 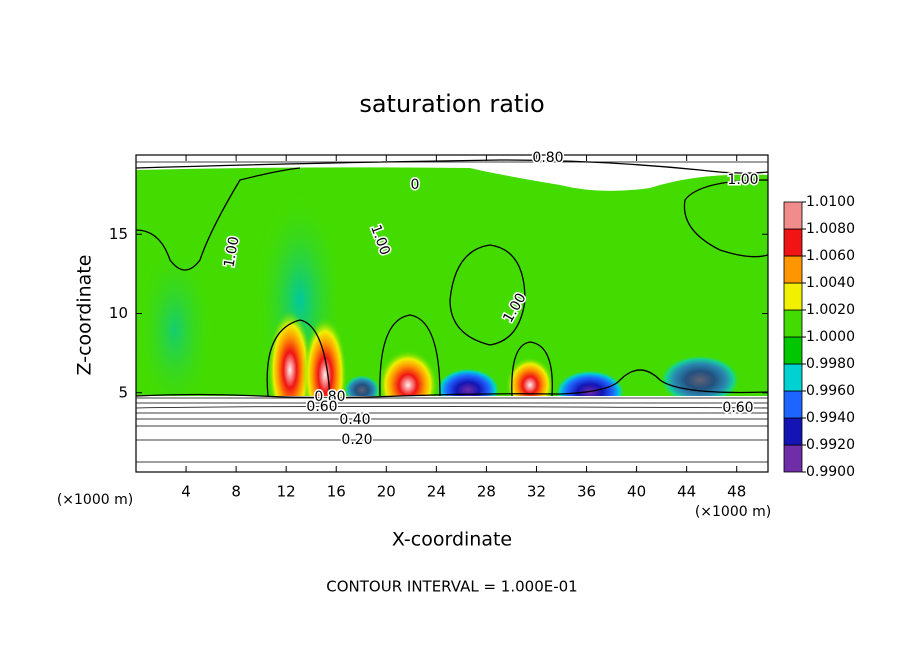 What do you see at coordinates (236, 492) in the screenshot?
I see `x-tick-label: 8` at bounding box center [236, 492].